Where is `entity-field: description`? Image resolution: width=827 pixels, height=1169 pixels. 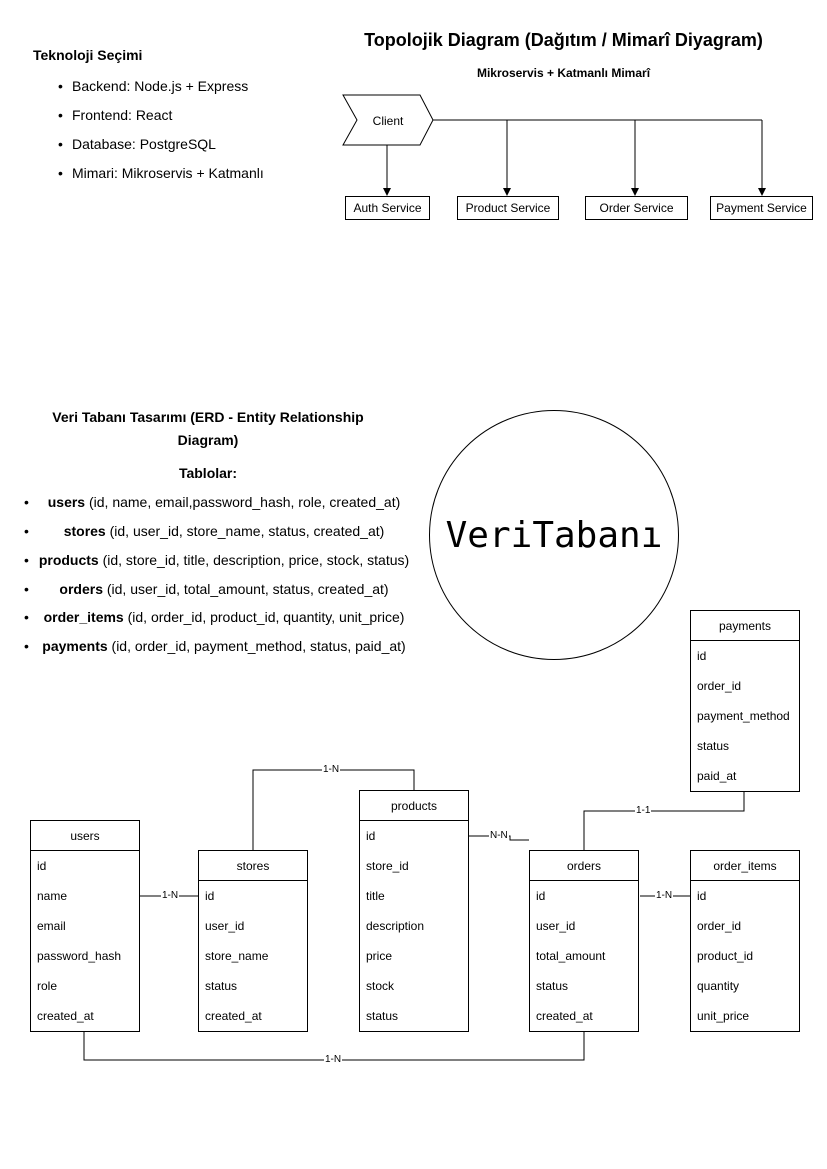
entity-field: description is located at coordinates (395, 926).